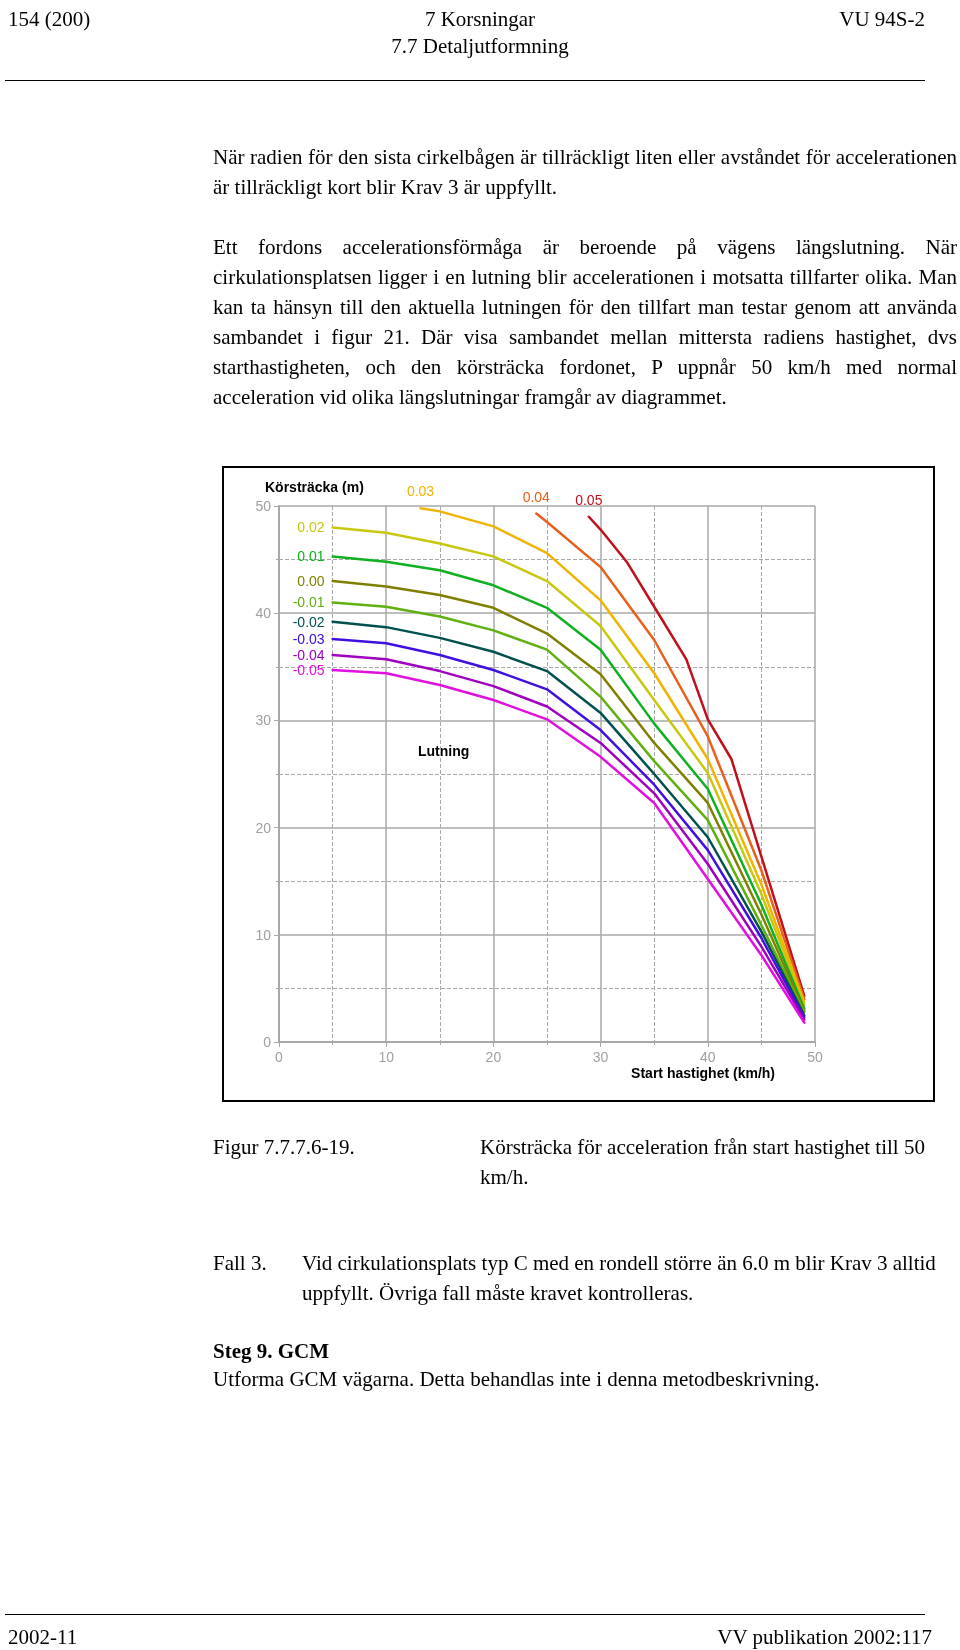  What do you see at coordinates (263, 613) in the screenshot?
I see `y-tick-label: 40` at bounding box center [263, 613].